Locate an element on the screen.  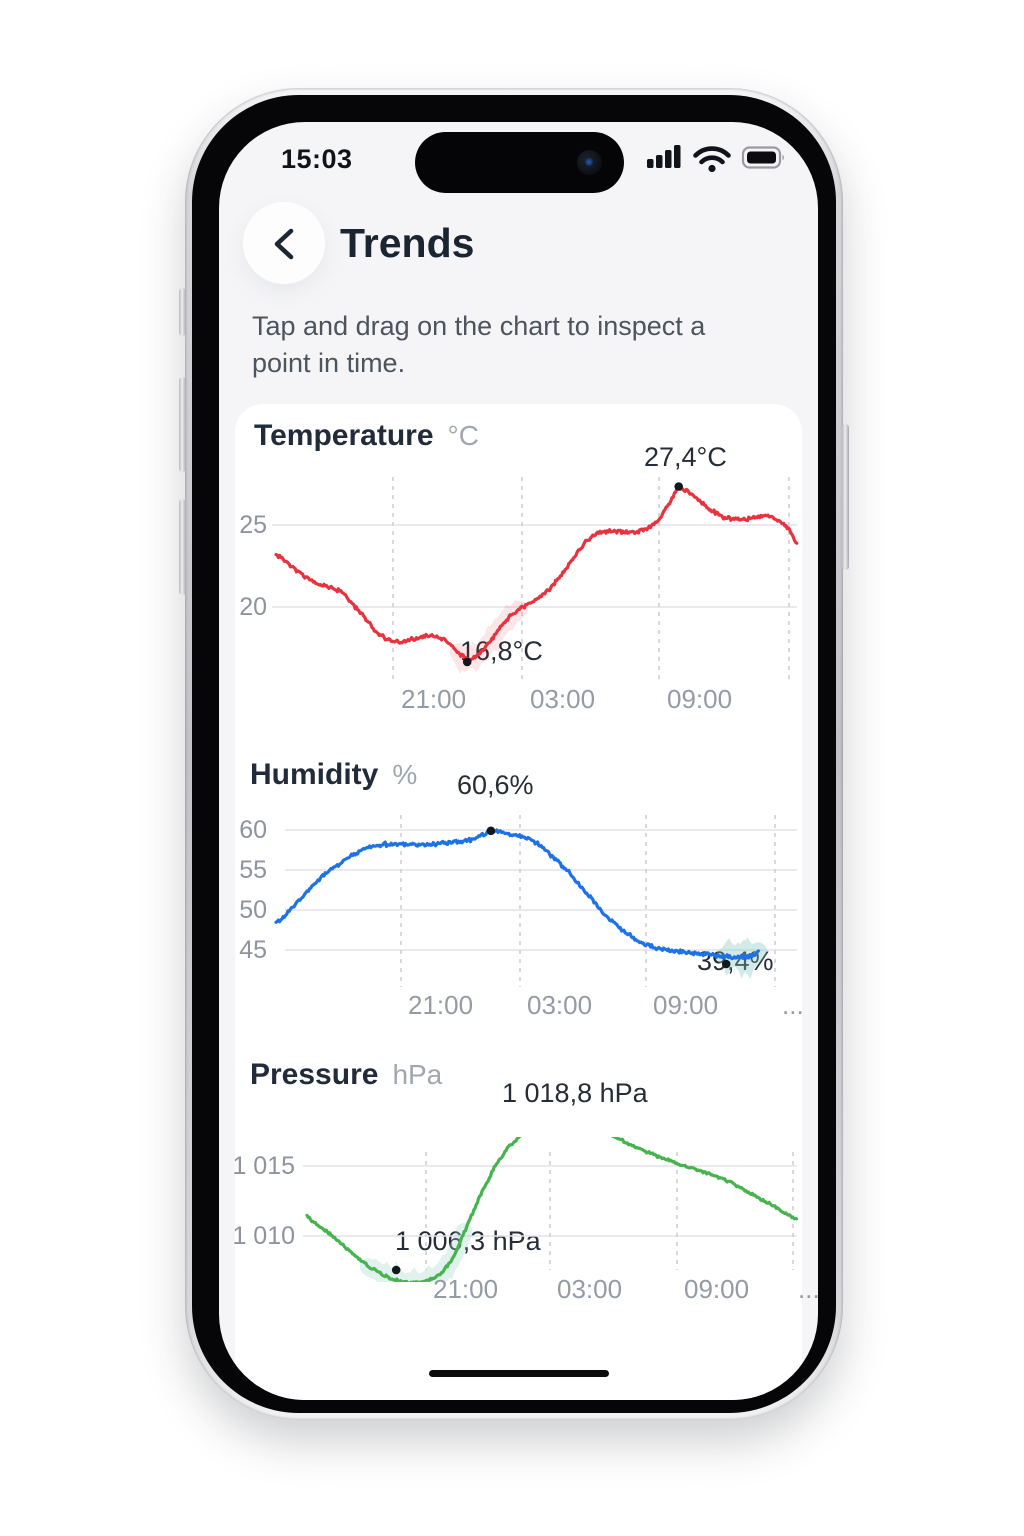
back-button is located at coordinates (284, 243).